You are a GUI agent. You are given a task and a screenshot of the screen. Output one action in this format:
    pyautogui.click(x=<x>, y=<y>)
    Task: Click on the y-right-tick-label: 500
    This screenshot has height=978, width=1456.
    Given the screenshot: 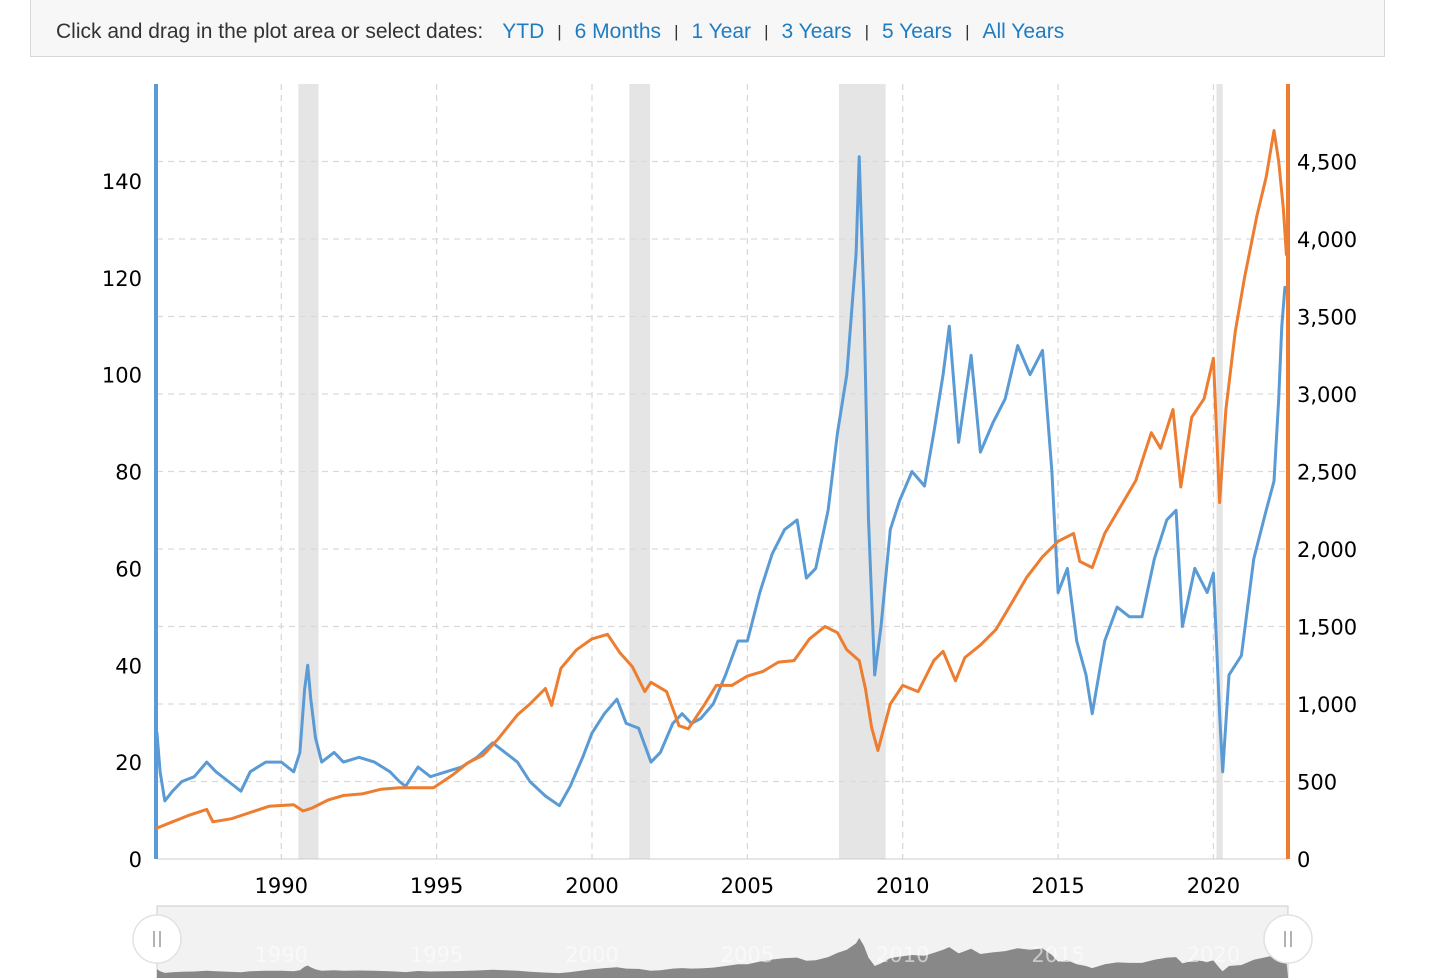 What is the action you would take?
    pyautogui.click(x=1317, y=783)
    